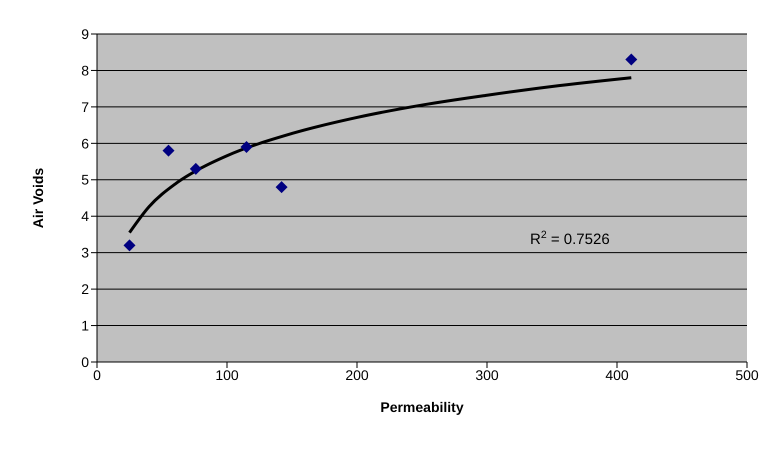 This screenshot has height=452, width=769. What do you see at coordinates (487, 374) in the screenshot?
I see `x-tick-label: 300` at bounding box center [487, 374].